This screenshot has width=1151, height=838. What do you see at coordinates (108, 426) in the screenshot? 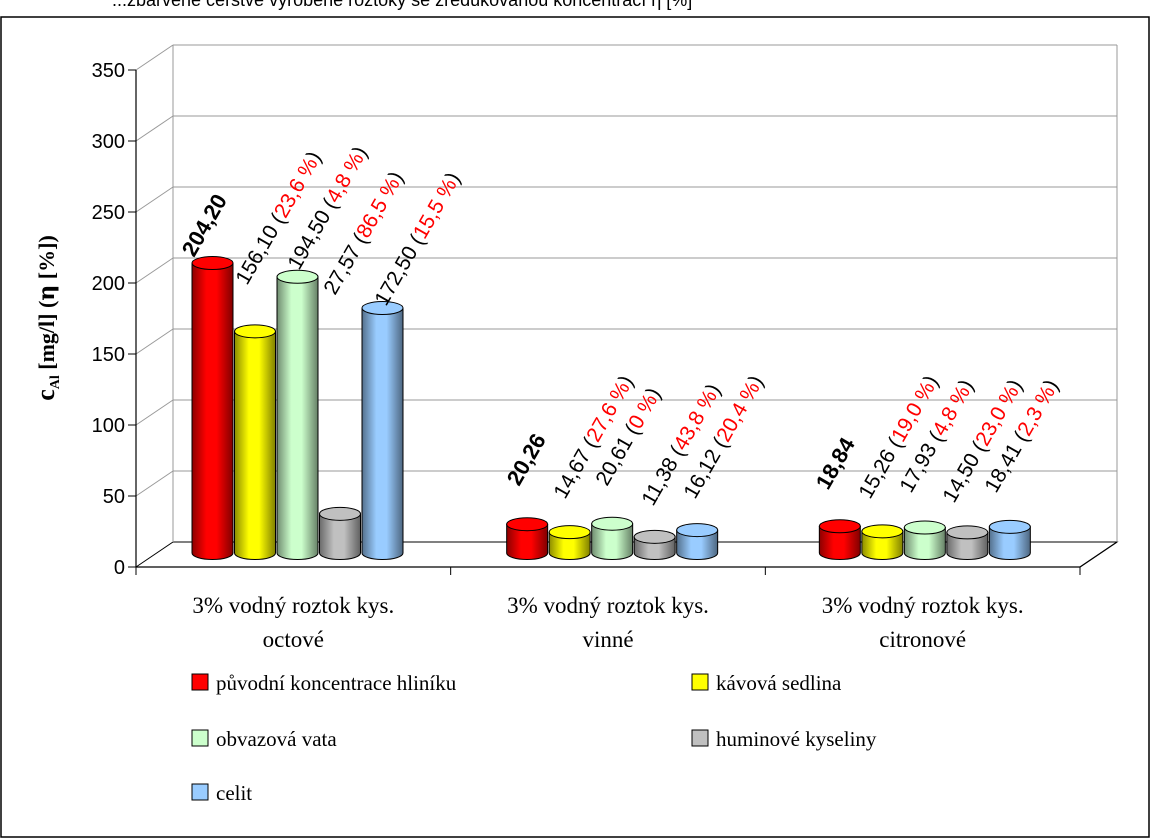
I see `y-tick-label: 100` at bounding box center [108, 426].